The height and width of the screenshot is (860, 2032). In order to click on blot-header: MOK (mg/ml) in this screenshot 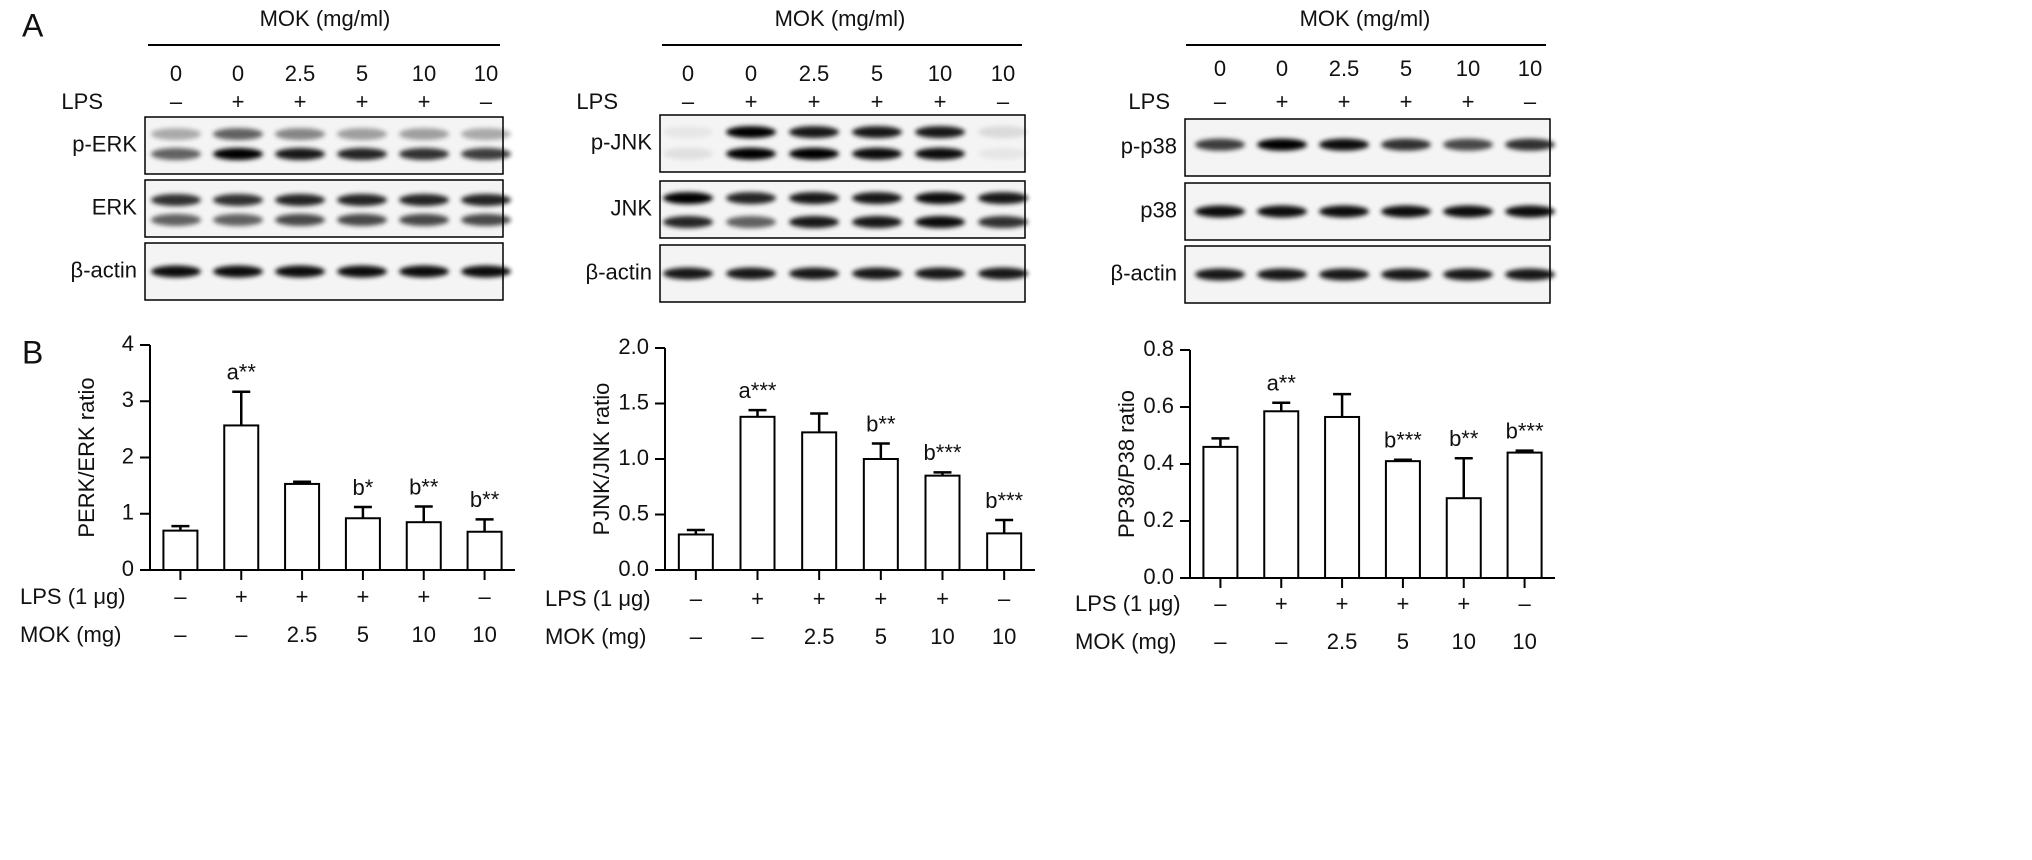, I will do `click(1365, 18)`.